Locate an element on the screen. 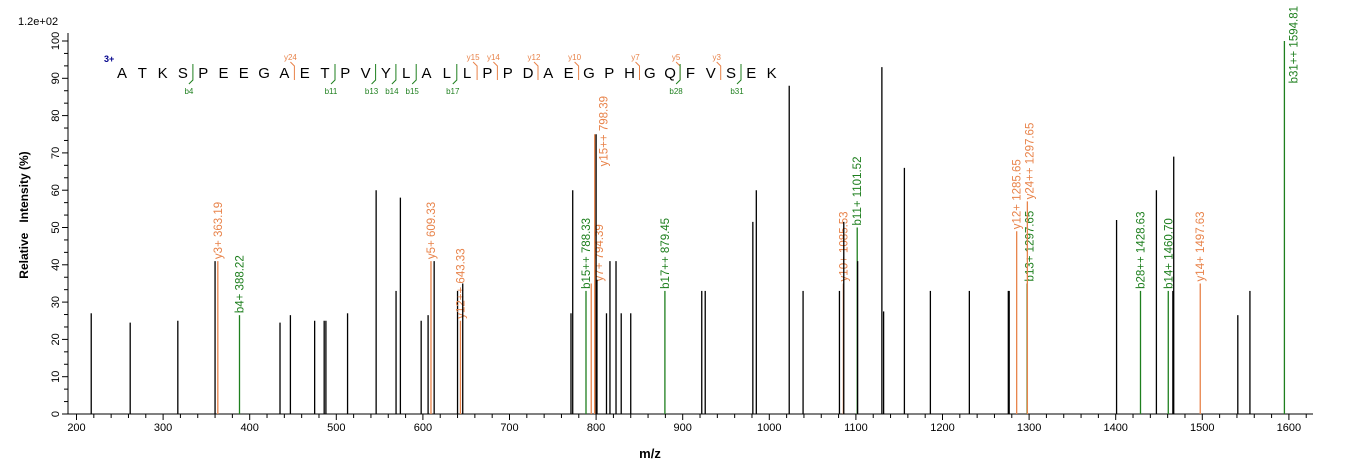 The height and width of the screenshot is (473, 1362). residue: F is located at coordinates (690, 73).